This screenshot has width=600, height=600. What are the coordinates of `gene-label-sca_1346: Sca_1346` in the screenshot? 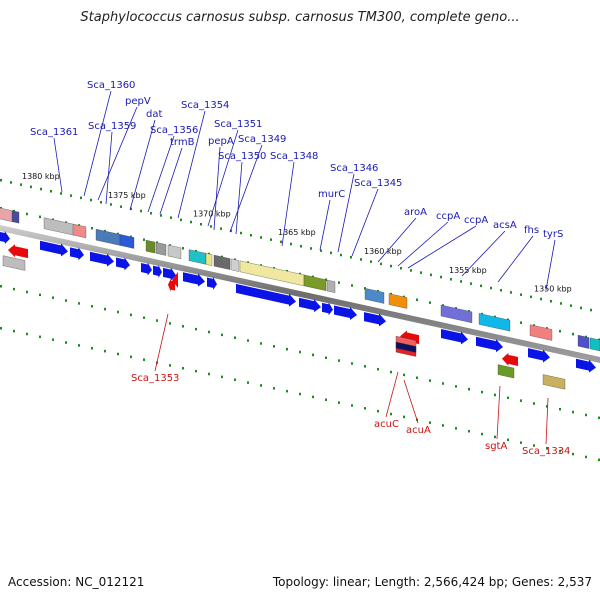 It's located at (354, 168).